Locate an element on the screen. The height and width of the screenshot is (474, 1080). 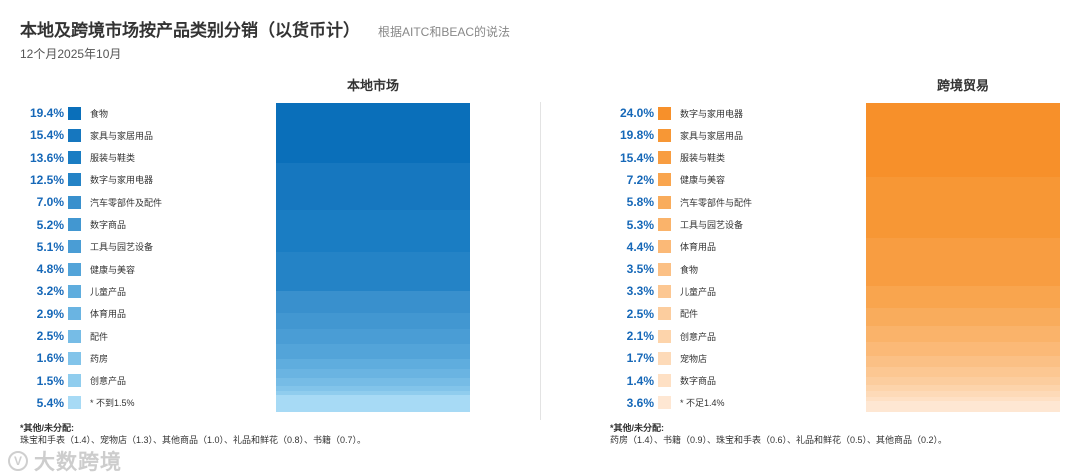
cross-border-legend-row: 2.5% 配件 is located at coordinates (654, 314).